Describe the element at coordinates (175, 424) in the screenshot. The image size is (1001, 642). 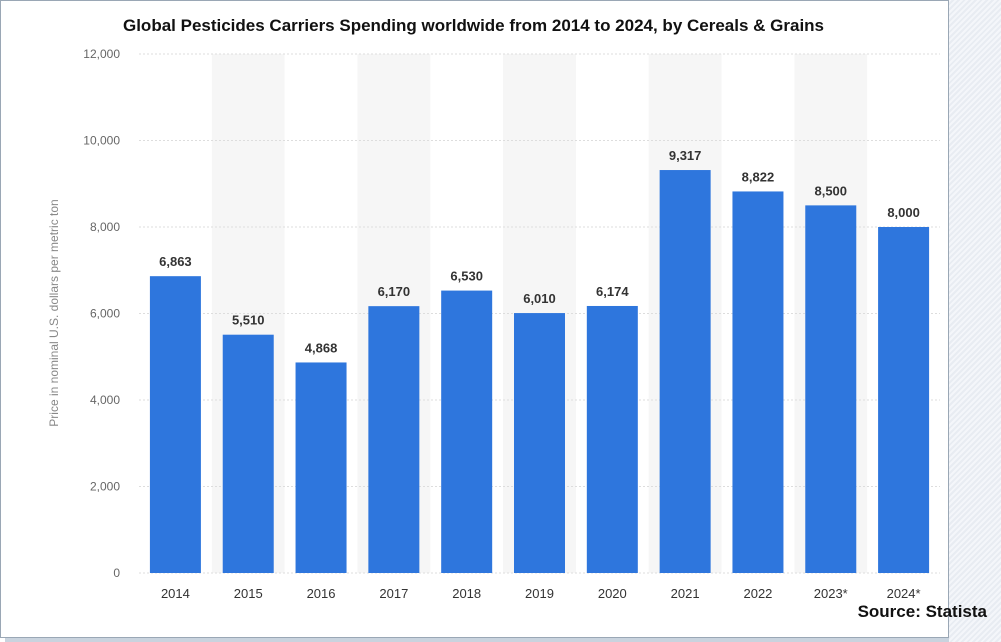
I see `bar-2014` at that location.